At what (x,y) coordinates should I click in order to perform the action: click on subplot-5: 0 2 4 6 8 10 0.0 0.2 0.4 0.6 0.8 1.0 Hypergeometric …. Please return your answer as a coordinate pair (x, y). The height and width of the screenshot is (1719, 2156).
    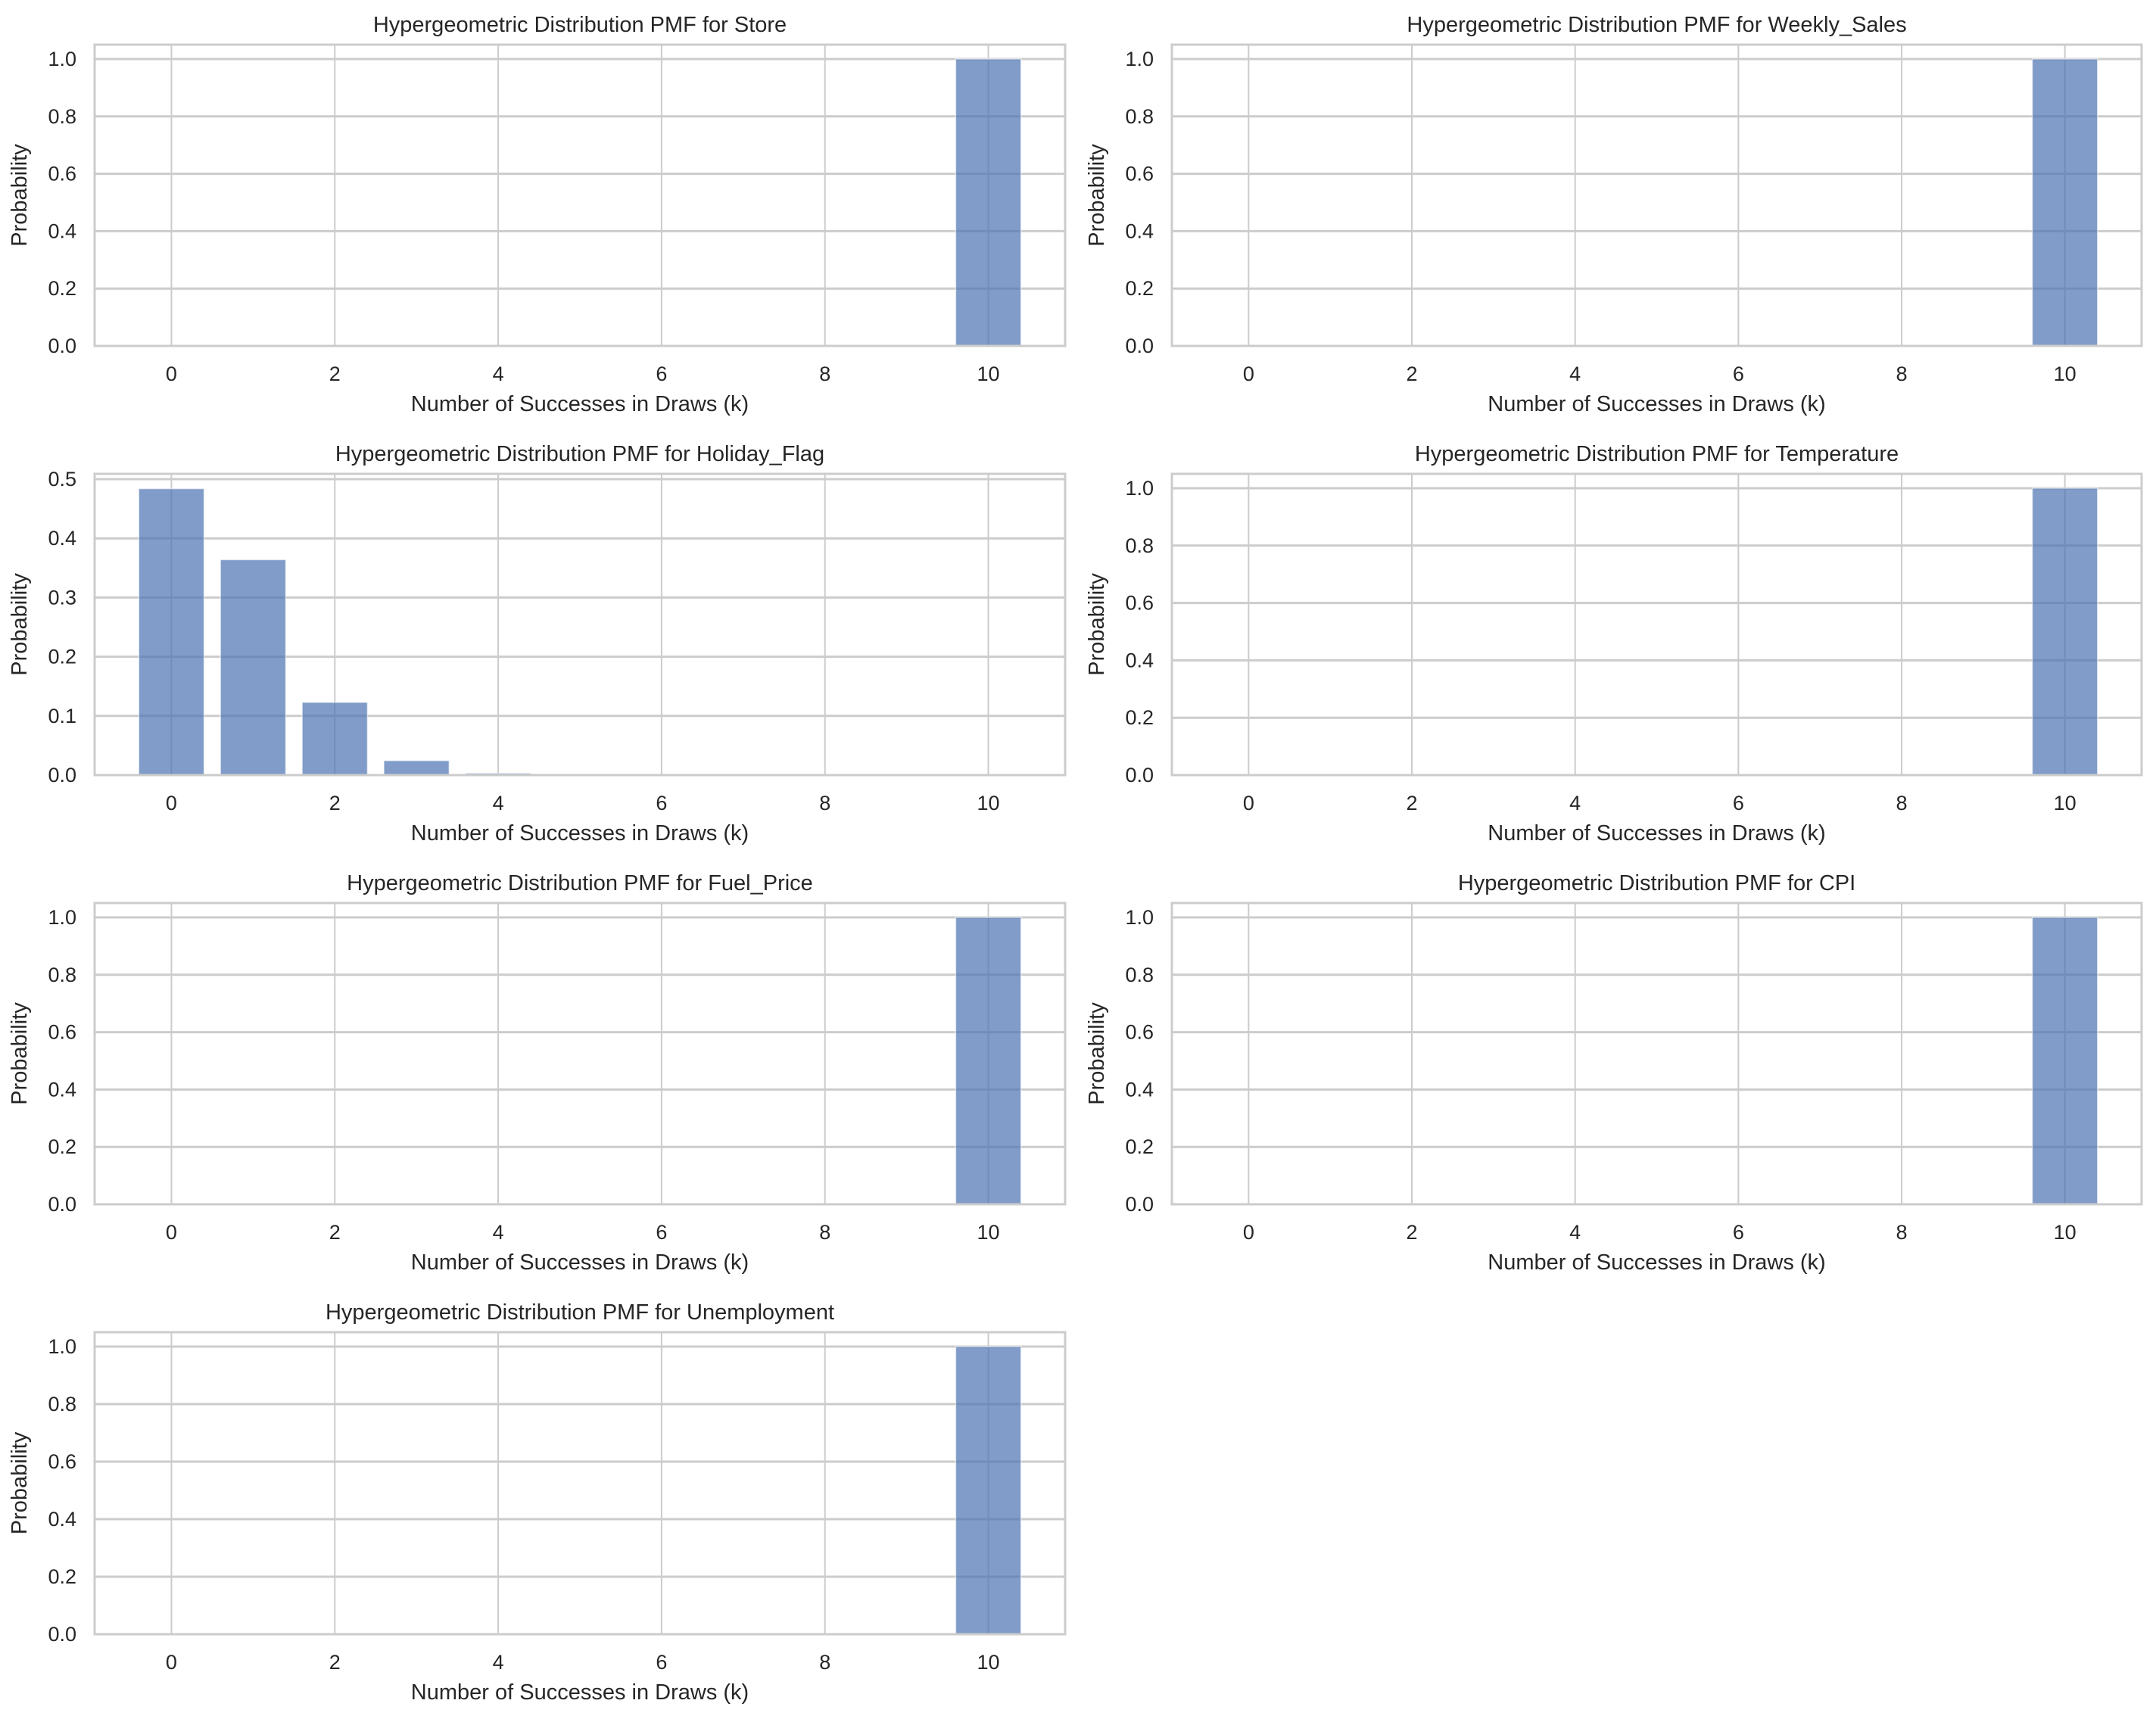
    Looking at the image, I should click on (1614, 1073).